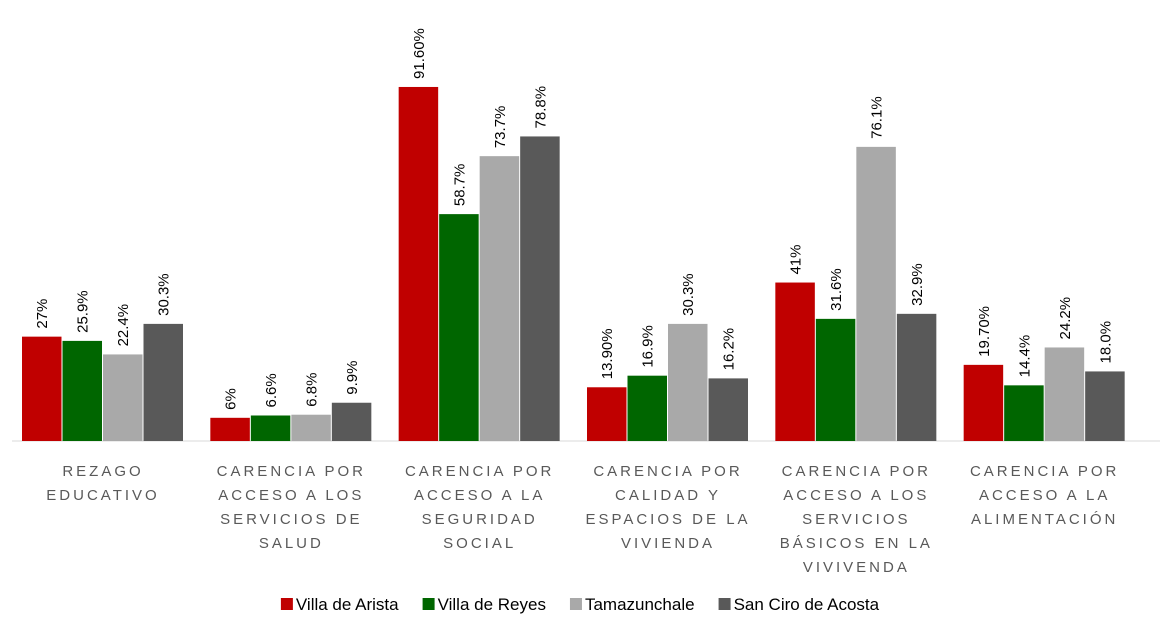  Describe the element at coordinates (1065, 318) in the screenshot. I see `data-label: 24.2%` at that location.